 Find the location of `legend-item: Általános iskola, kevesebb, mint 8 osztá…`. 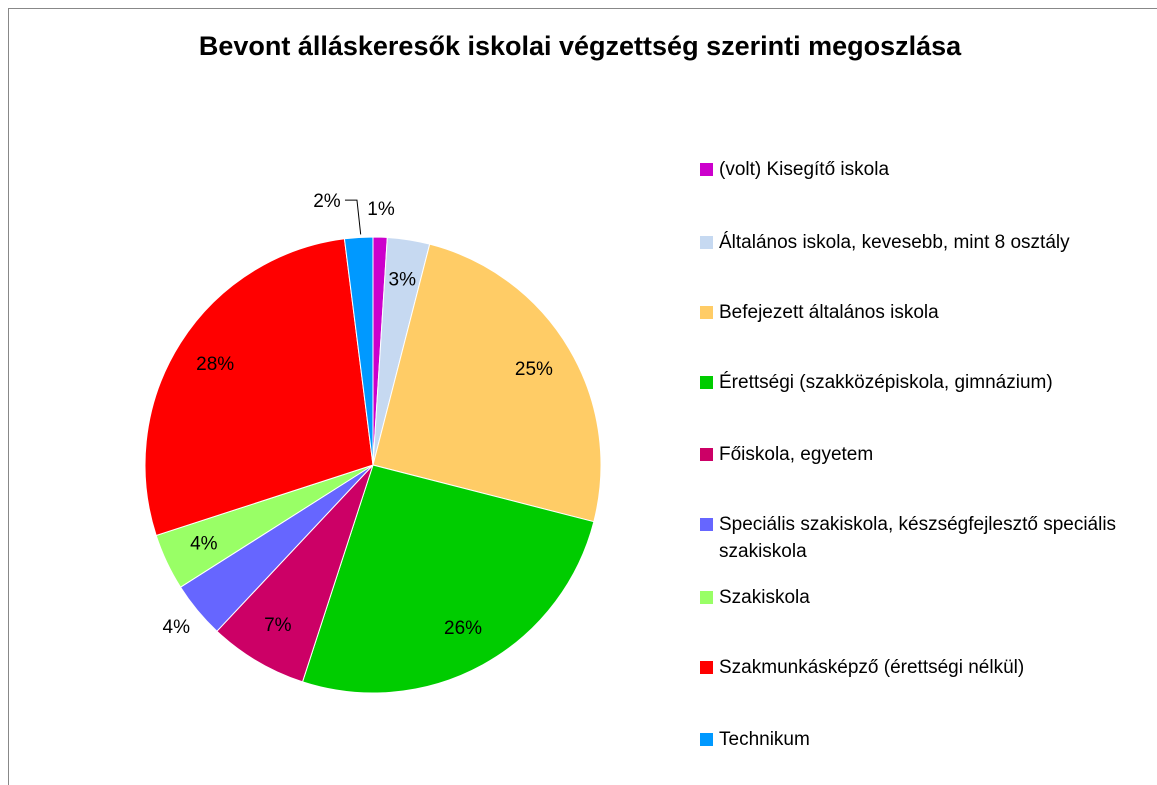

legend-item: Általános iskola, kevesebb, mint 8 osztá… is located at coordinates (925, 242).